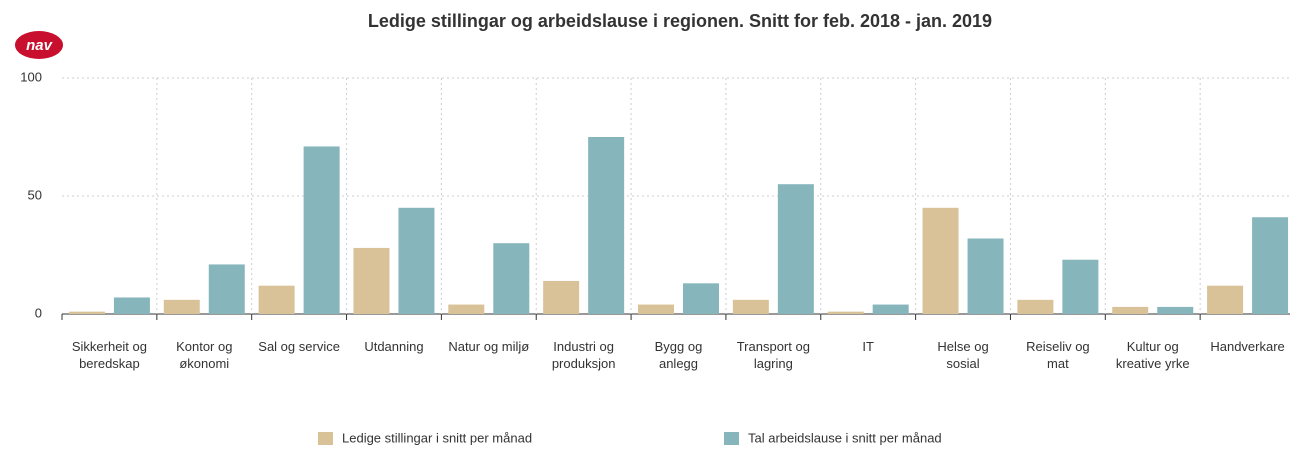  Describe the element at coordinates (773, 355) in the screenshot. I see `x-tick-label: Transport og lagring` at that location.